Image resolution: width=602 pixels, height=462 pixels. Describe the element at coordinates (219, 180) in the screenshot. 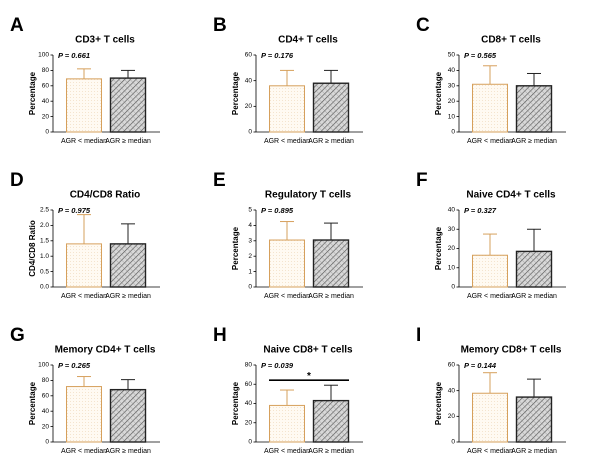

I see `panel-letter: E` at that location.